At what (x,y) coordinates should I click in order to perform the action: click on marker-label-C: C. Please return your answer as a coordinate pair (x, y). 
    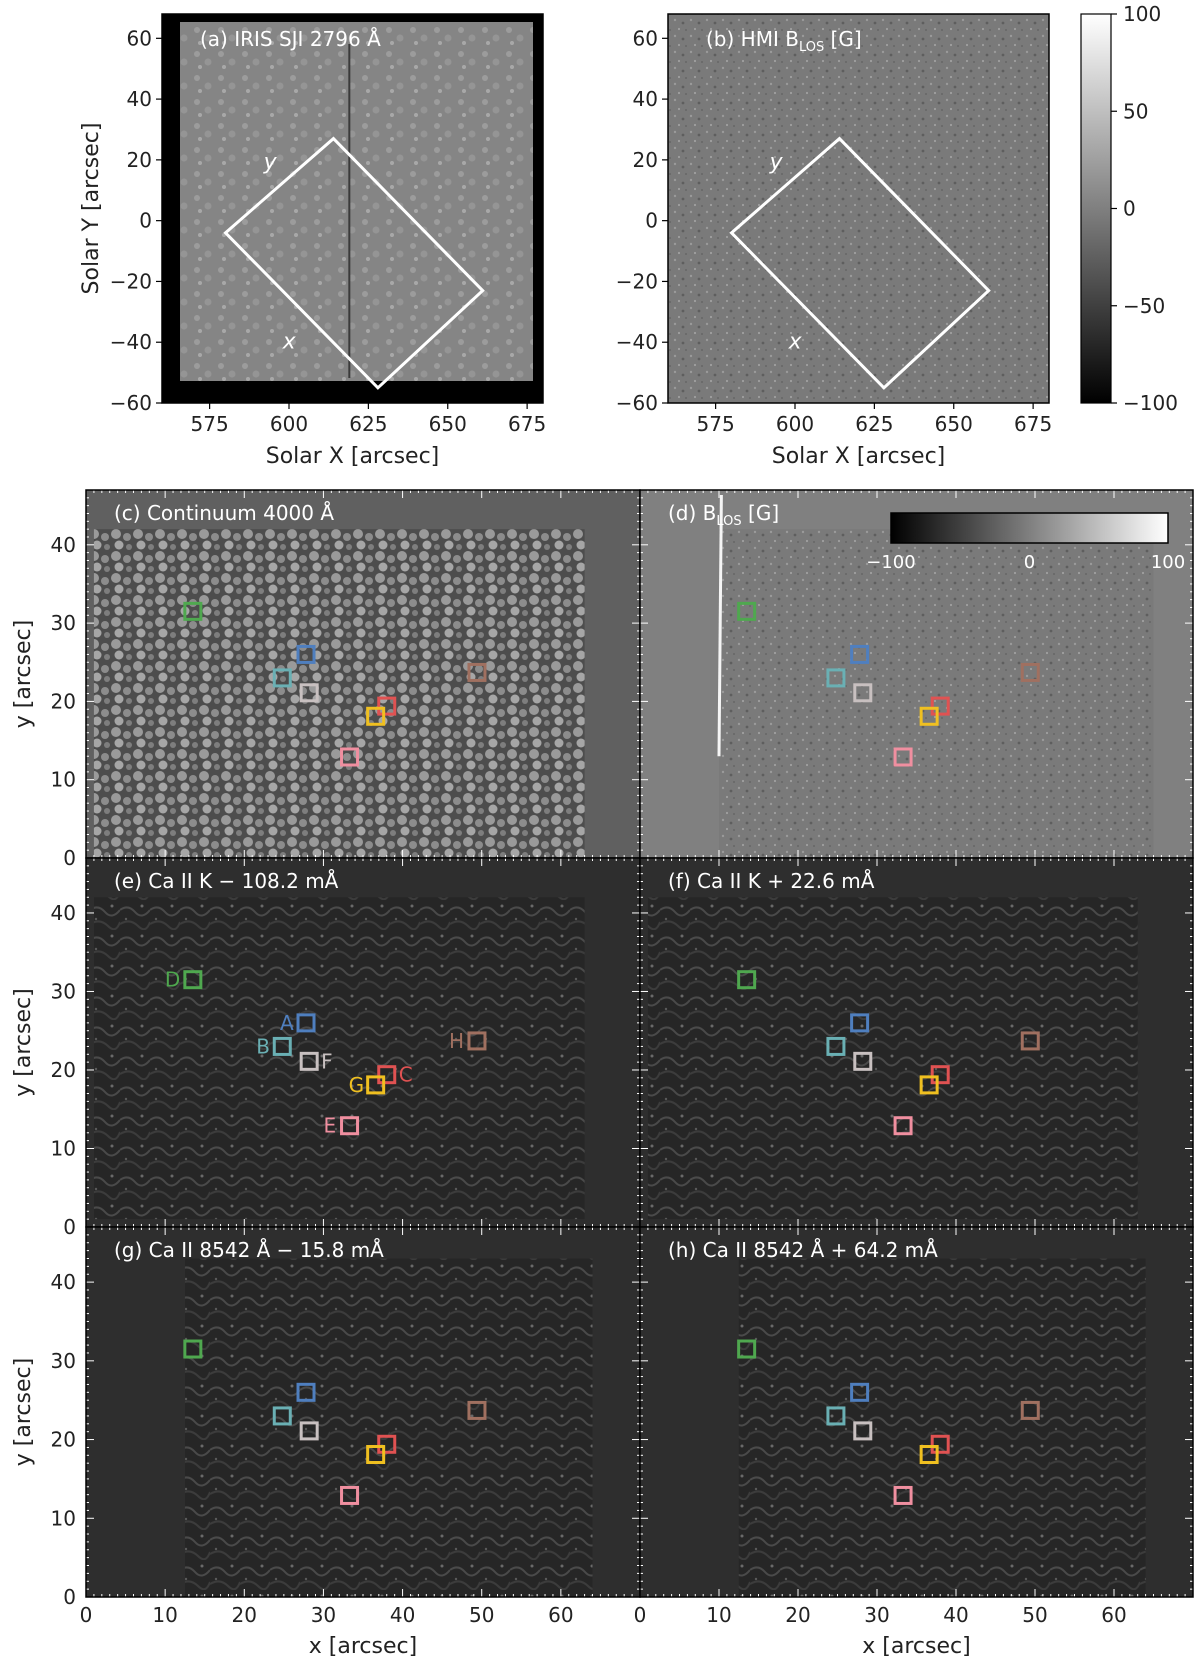
    Looking at the image, I should click on (406, 1075).